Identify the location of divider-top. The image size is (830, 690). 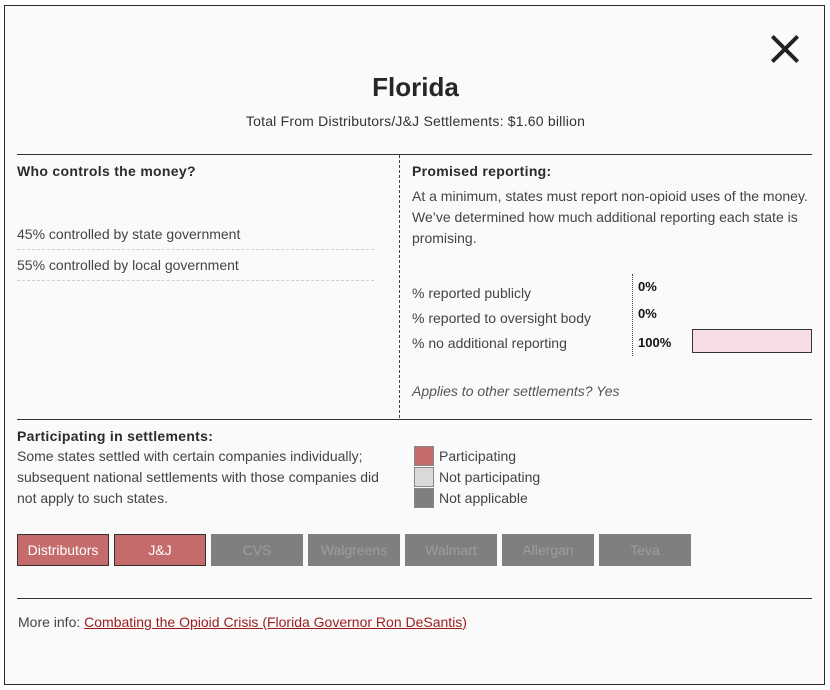
(414, 154).